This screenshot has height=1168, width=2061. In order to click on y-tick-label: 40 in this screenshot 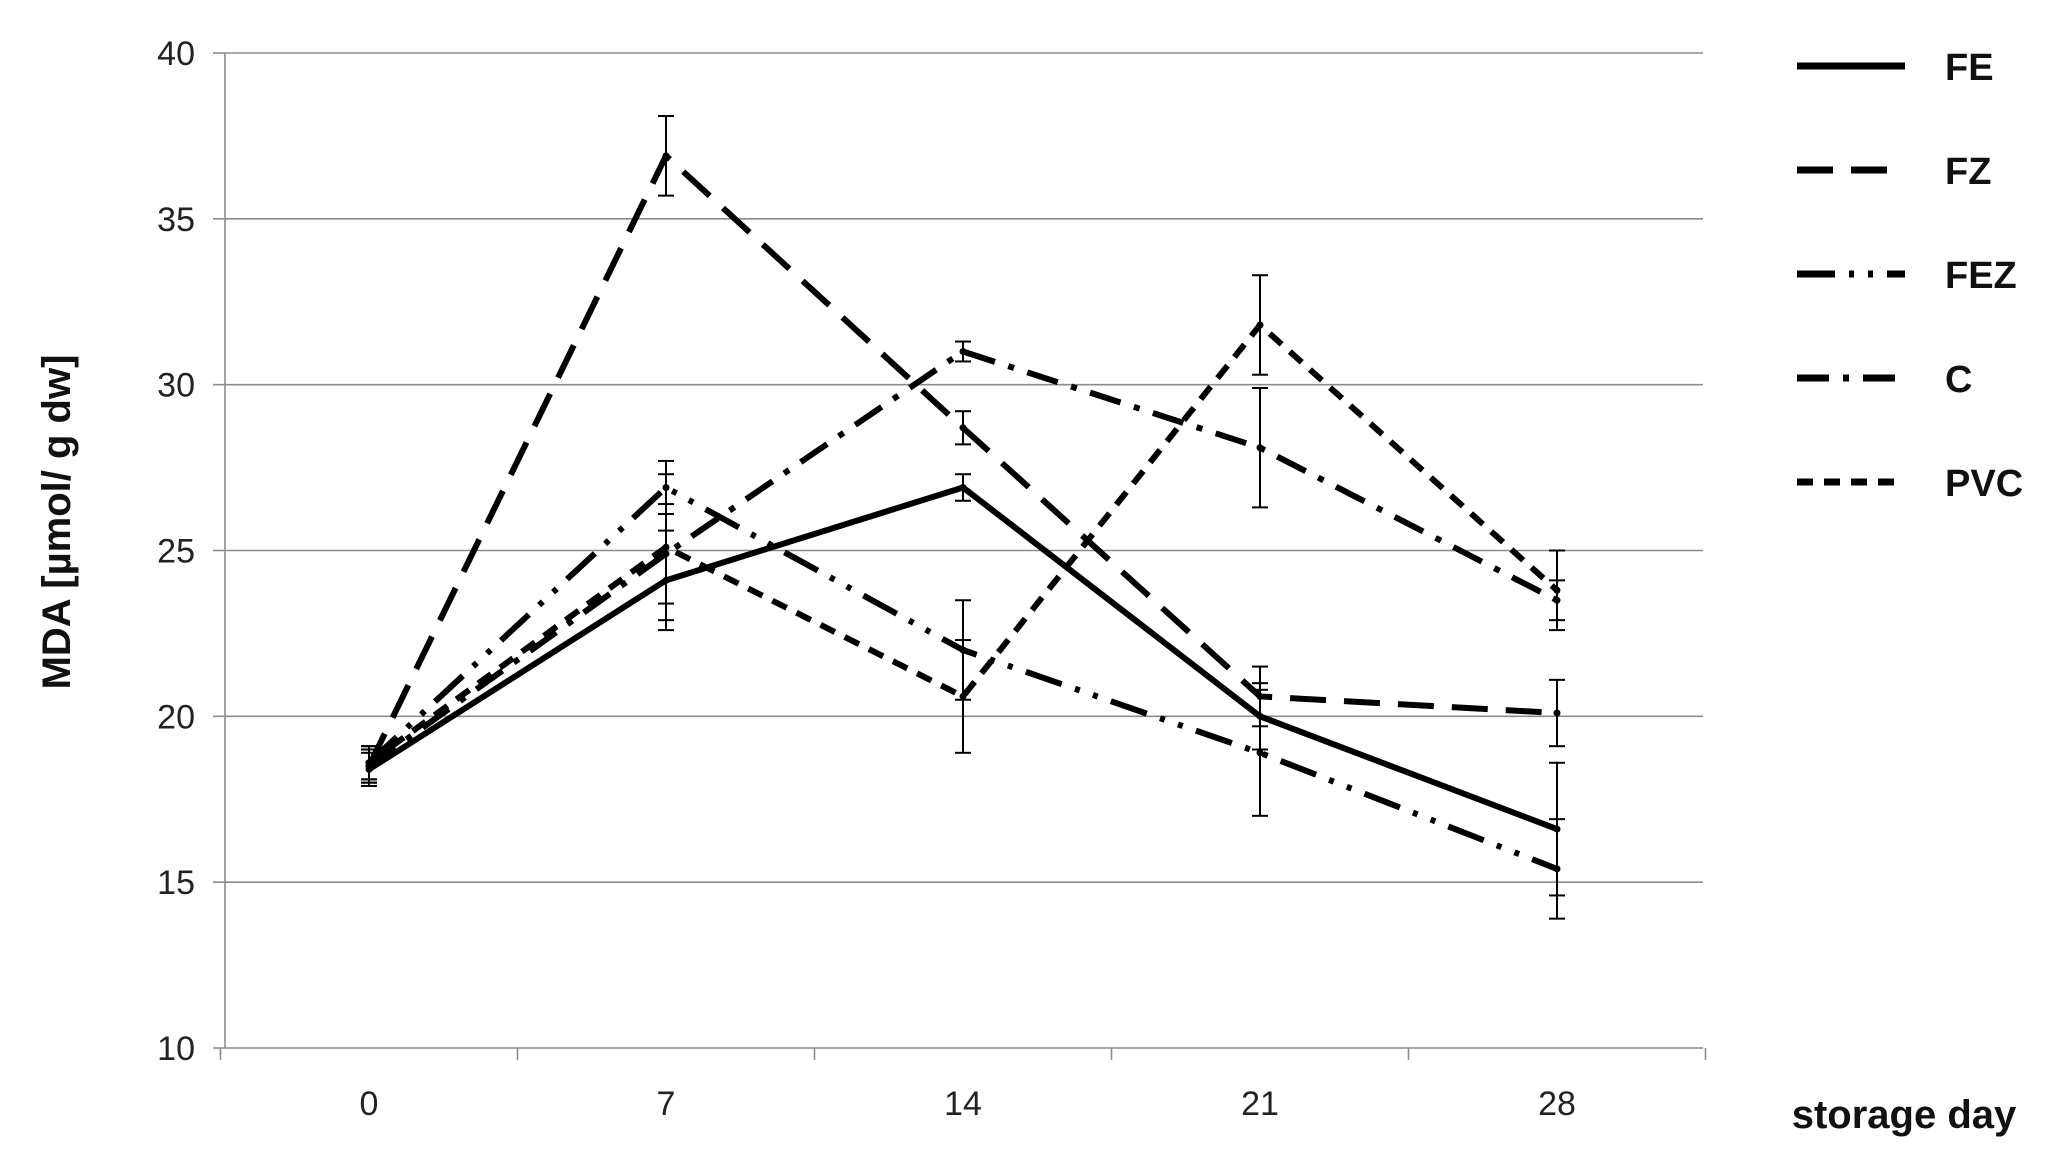, I will do `click(176, 54)`.